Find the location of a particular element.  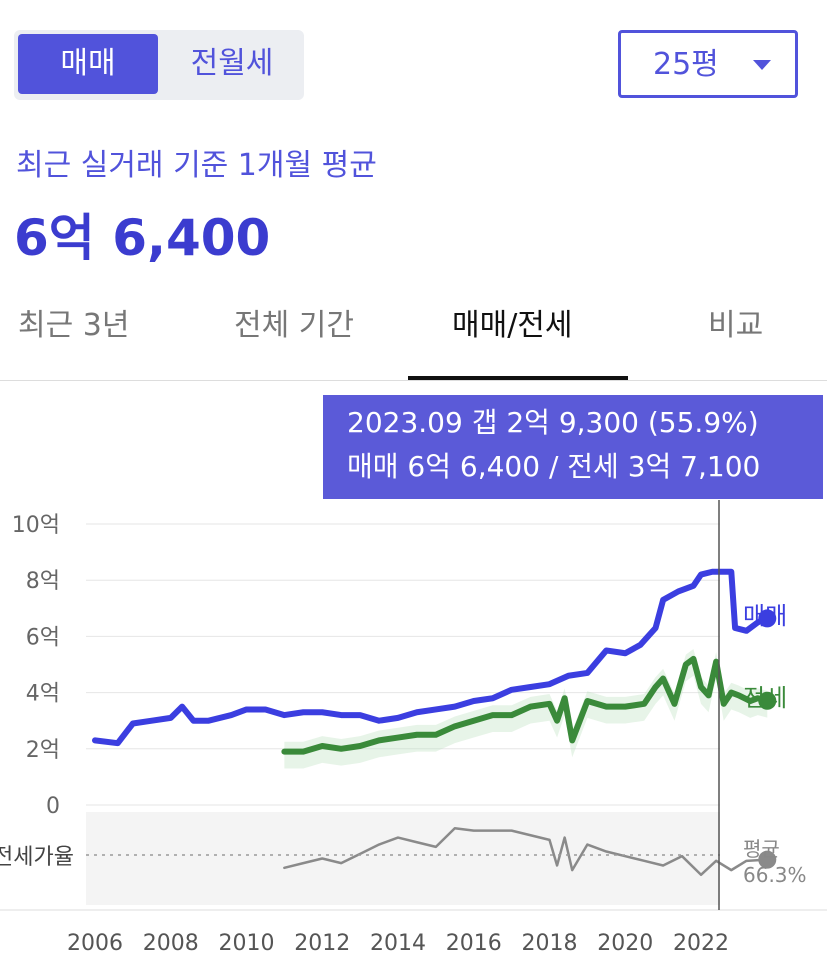

chevron-down-icon is located at coordinates (762, 65).